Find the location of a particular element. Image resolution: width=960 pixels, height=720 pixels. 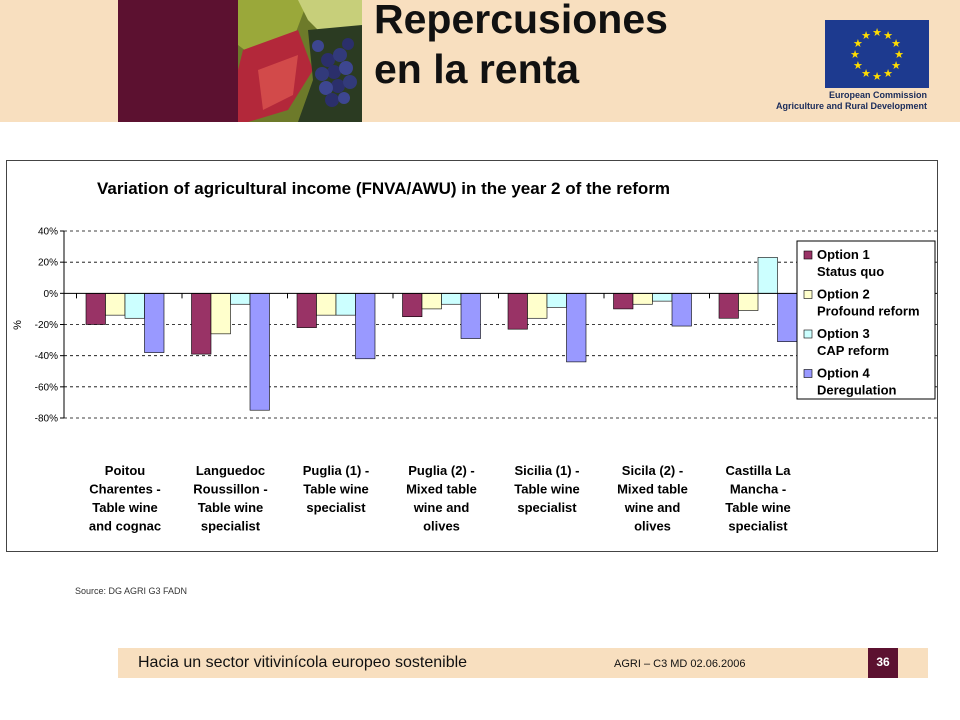

legend-label: CAP reform is located at coordinates (853, 350).